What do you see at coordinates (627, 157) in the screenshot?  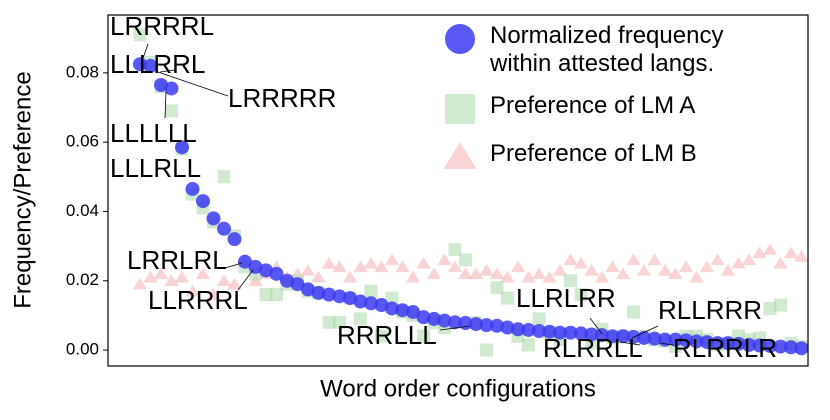 I see `legend-entry: Preference of LM B` at bounding box center [627, 157].